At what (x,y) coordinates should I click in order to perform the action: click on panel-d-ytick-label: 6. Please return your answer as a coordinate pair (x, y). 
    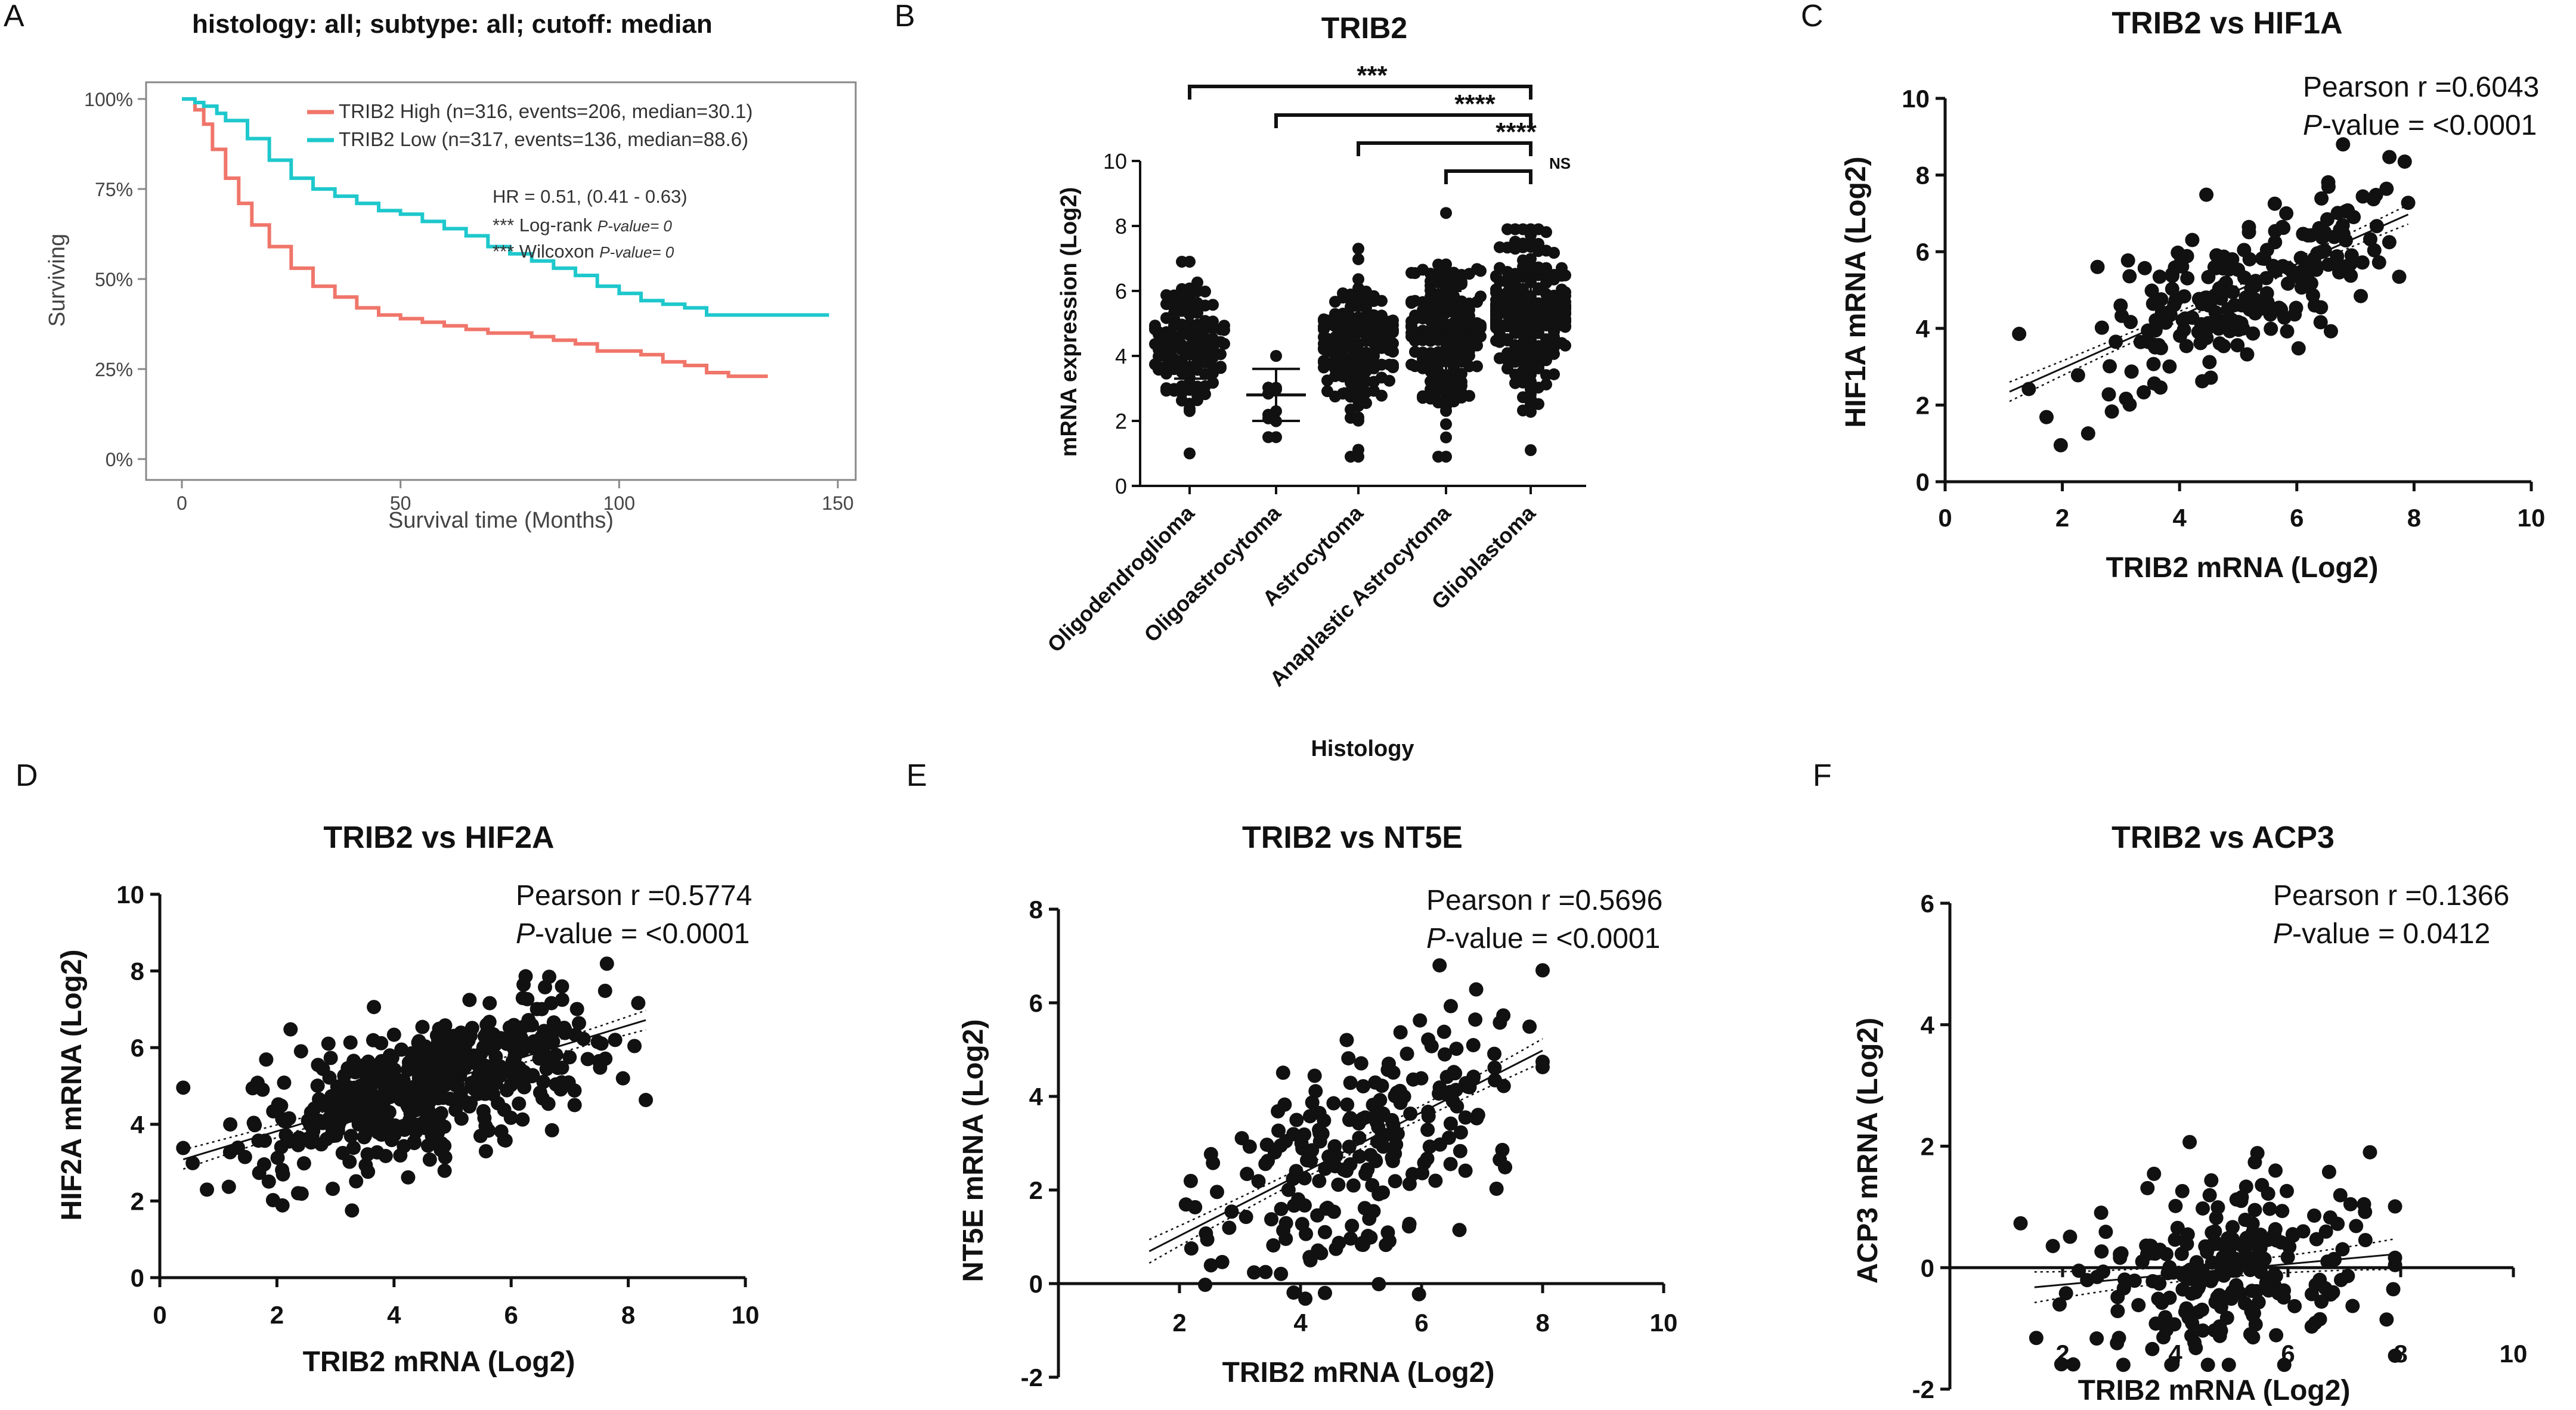
    Looking at the image, I should click on (137, 1048).